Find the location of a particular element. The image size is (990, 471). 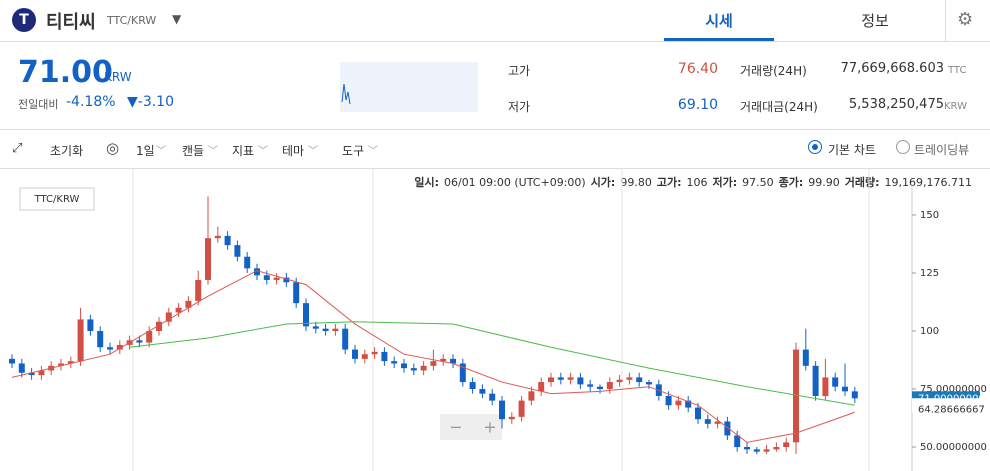

change-pct: -4.18% is located at coordinates (91, 102).